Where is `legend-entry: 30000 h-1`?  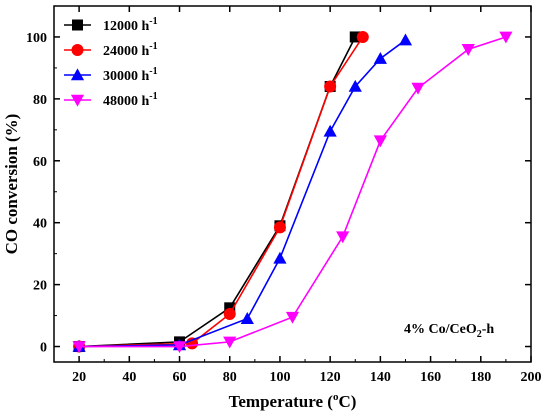
legend-entry: 30000 h-1 is located at coordinates (111, 75).